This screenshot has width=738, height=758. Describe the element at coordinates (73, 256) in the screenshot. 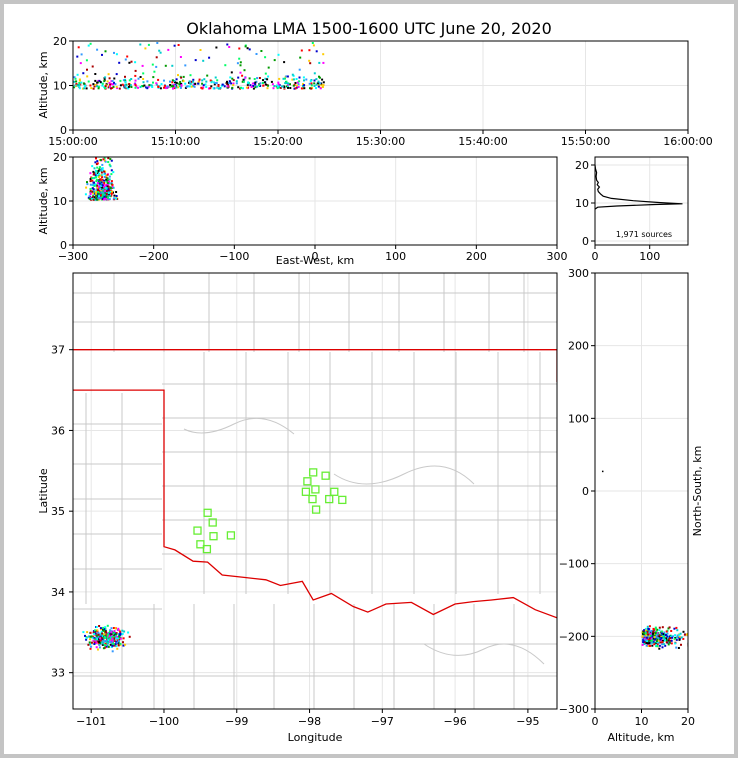

I see `ew-altitude-x-tick-label: −300` at that location.